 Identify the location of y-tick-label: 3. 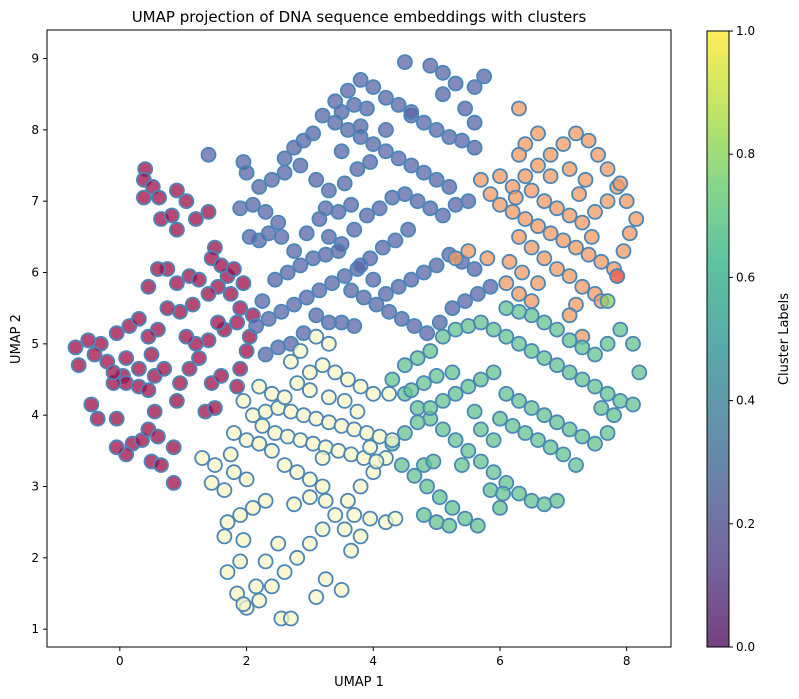
(35, 487).